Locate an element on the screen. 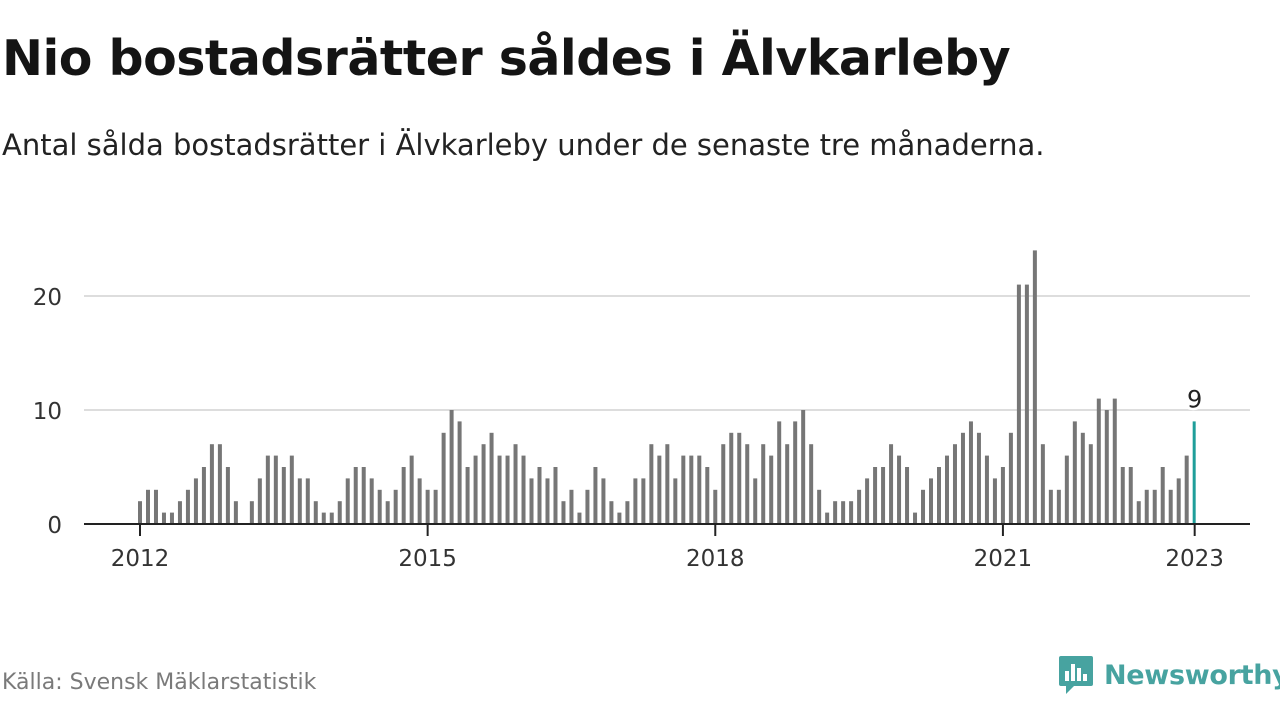 The image size is (1280, 720). brand-logo: Newsworthy is located at coordinates (1169, 675).